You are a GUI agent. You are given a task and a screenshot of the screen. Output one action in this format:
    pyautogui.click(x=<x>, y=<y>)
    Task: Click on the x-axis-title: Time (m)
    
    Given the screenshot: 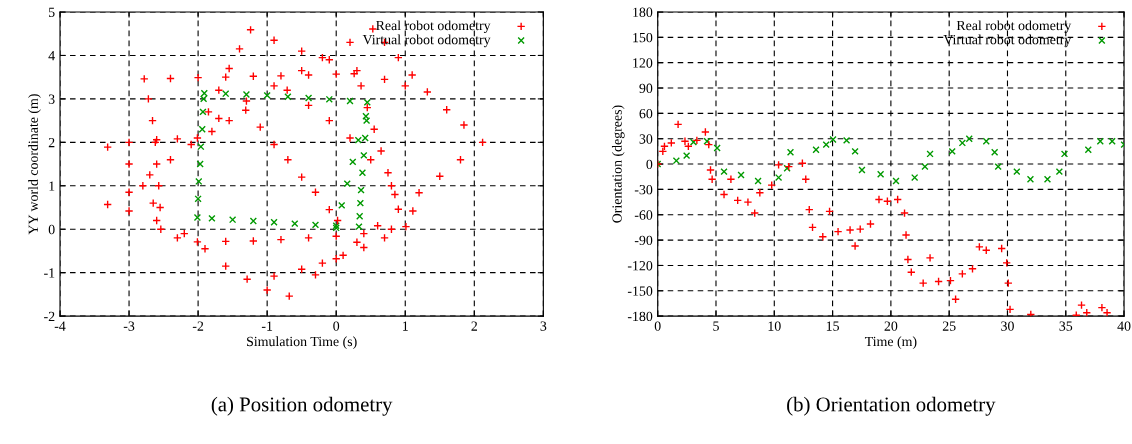 What is the action you would take?
    pyautogui.click(x=890, y=342)
    